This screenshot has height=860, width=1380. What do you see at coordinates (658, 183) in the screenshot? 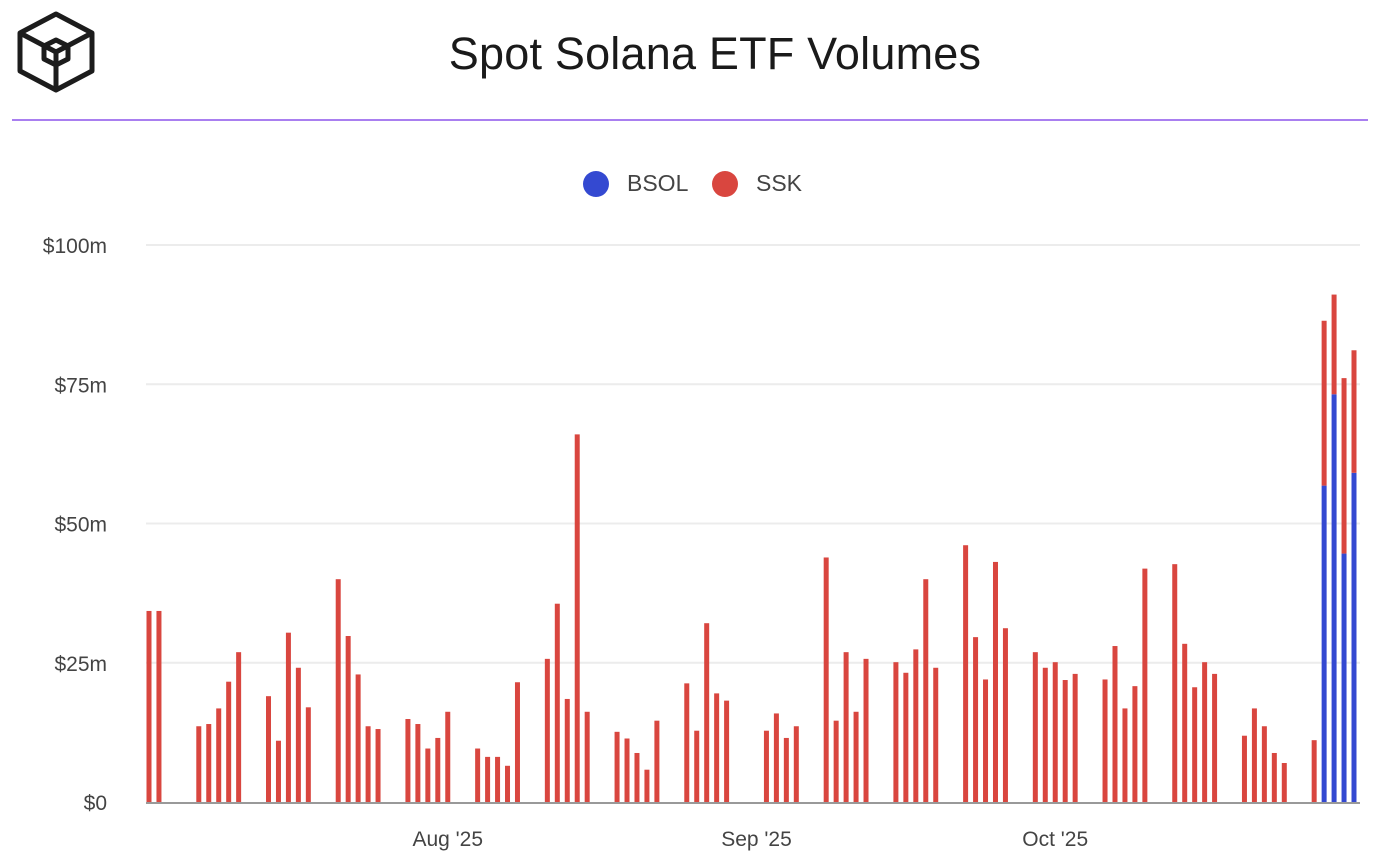
I see `legend-label-bsol: BSOL` at bounding box center [658, 183].